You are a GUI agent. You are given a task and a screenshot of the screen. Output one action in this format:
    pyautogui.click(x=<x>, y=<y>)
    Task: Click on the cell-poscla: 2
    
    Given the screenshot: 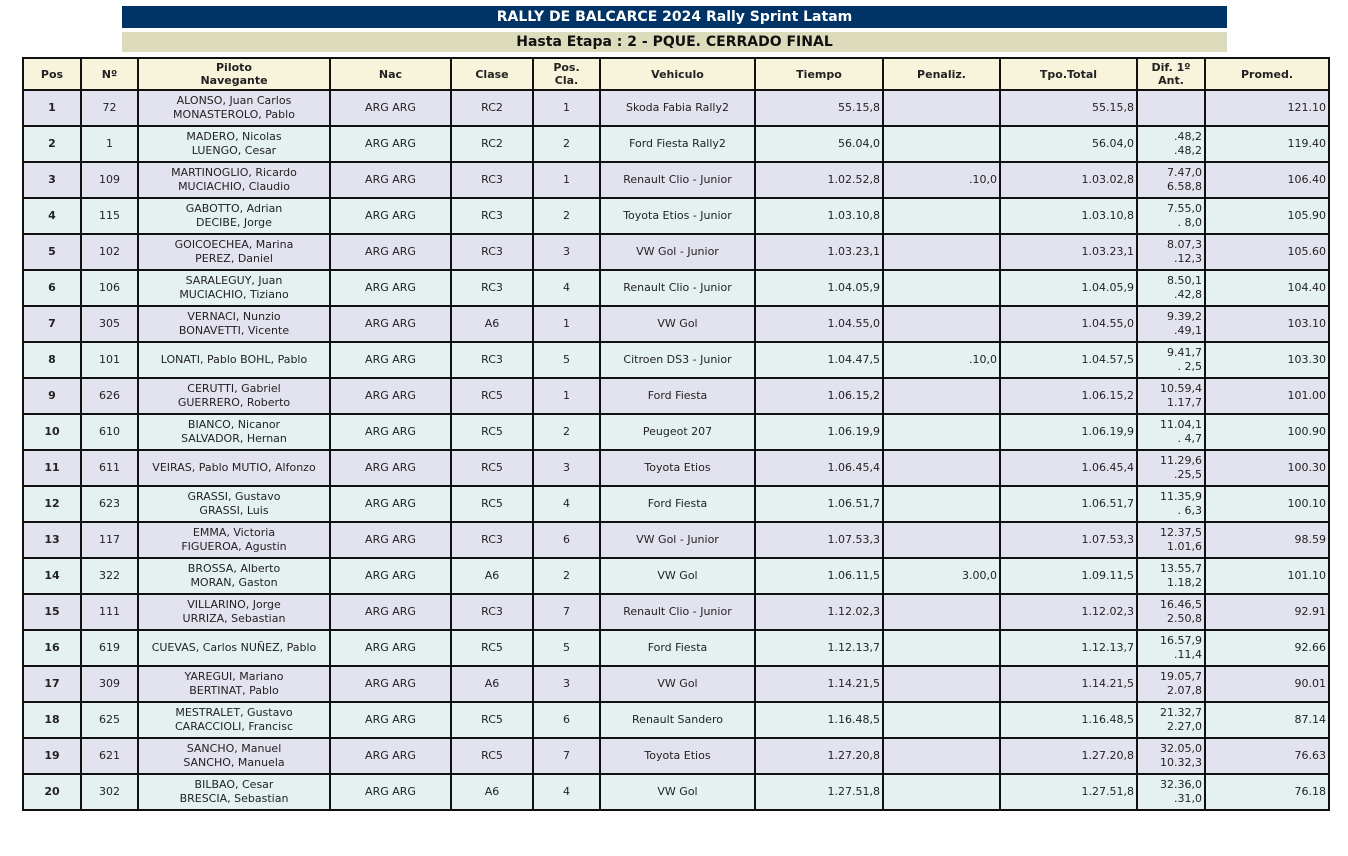 What is the action you would take?
    pyautogui.click(x=566, y=576)
    